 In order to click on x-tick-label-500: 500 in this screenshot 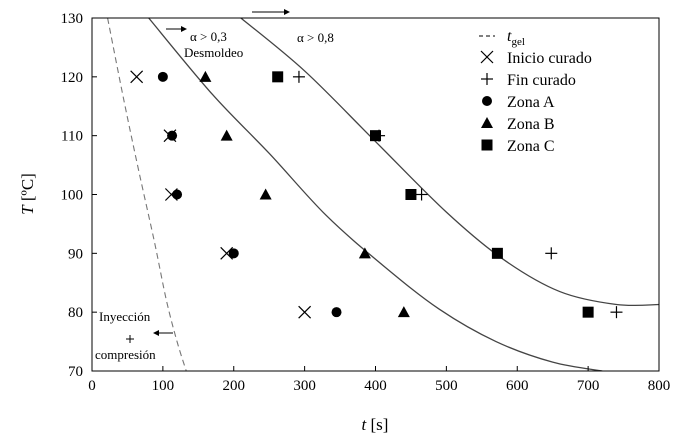, I will do `click(446, 386)`.